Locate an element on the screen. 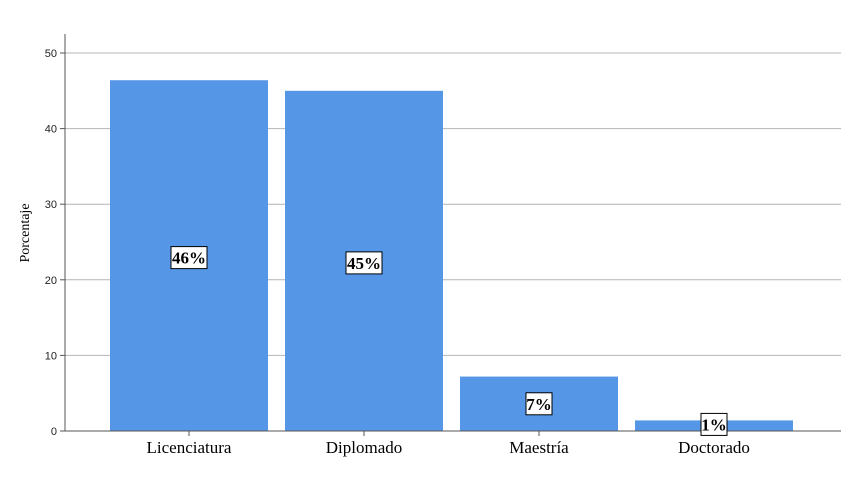 Image resolution: width=851 pixels, height=501 pixels. data-label: 46% is located at coordinates (189, 258).